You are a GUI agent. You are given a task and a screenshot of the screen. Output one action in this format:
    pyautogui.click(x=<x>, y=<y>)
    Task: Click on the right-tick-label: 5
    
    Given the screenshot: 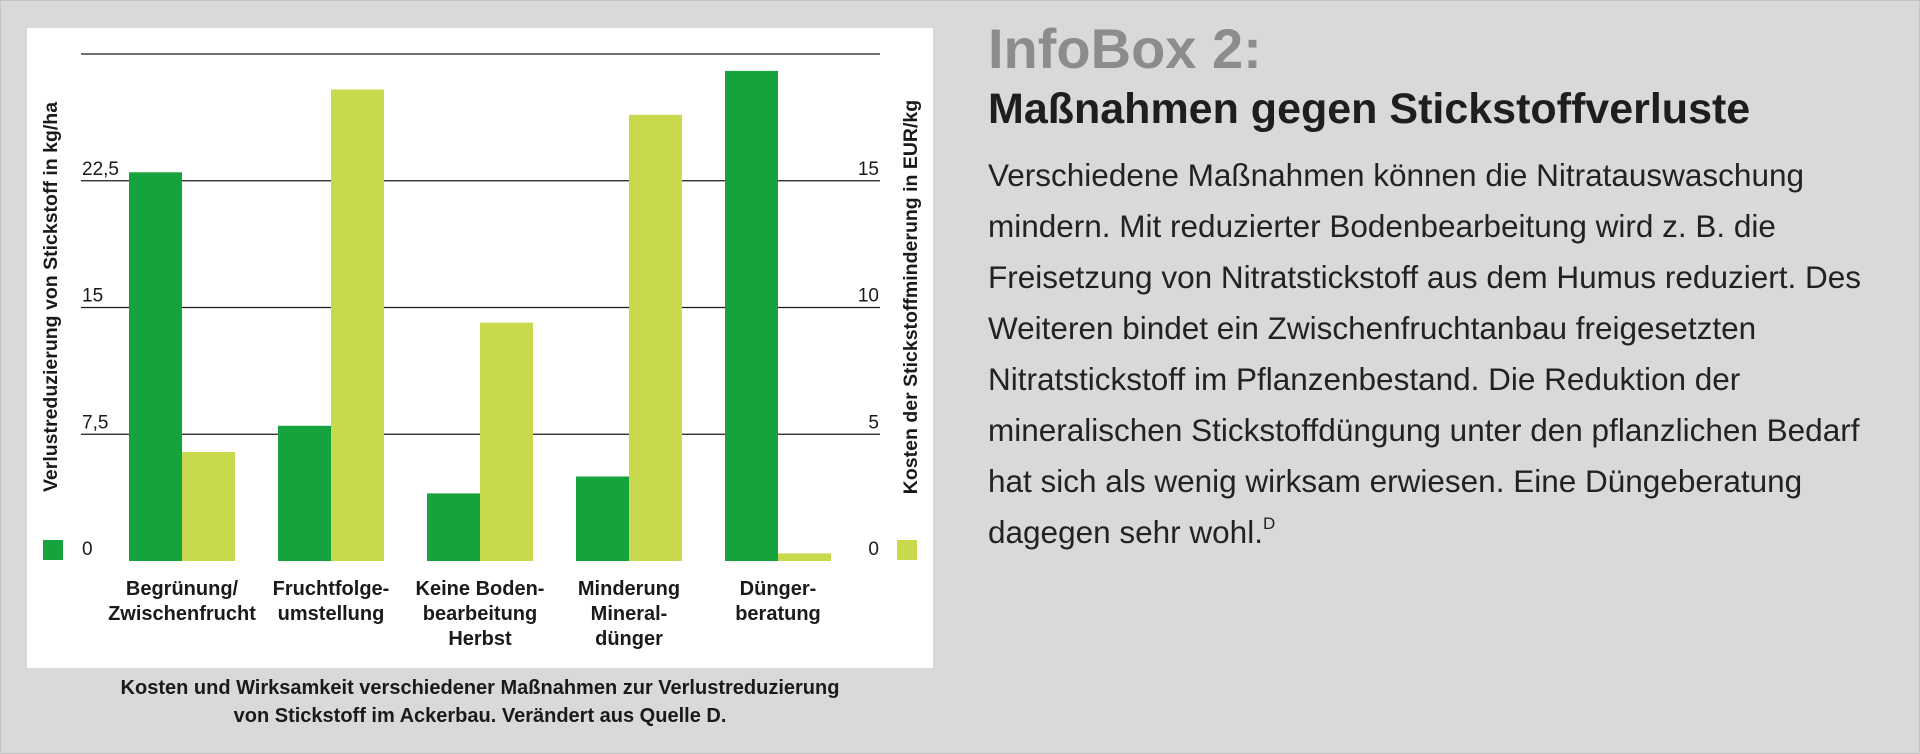 What is the action you would take?
    pyautogui.click(x=873, y=422)
    